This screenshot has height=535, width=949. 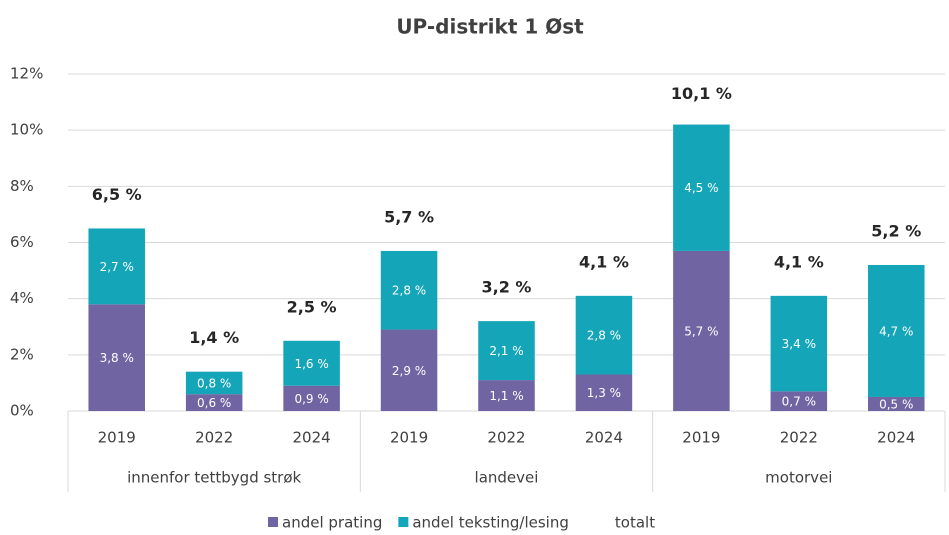 I want to click on total-label: 3,2 %, so click(x=507, y=287).